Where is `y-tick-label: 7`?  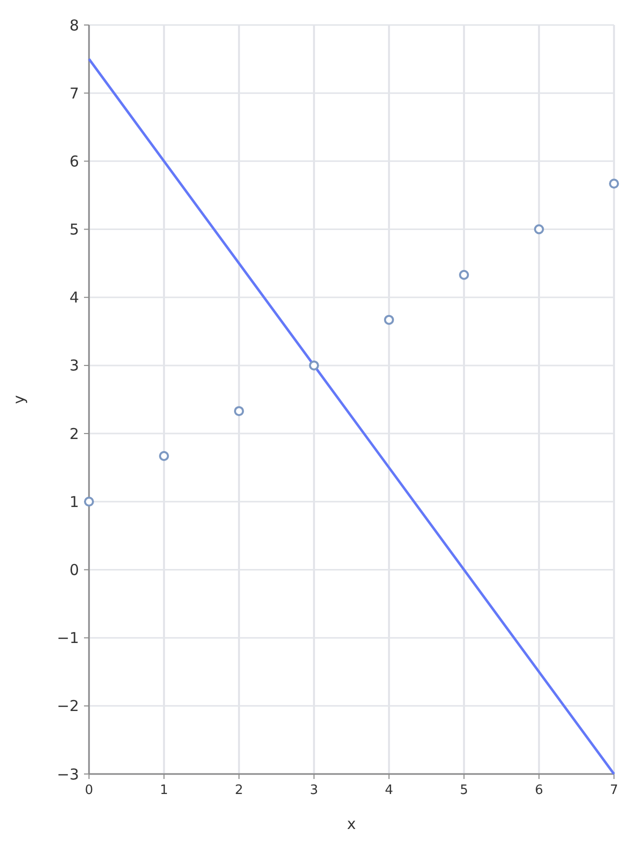 y-tick-label: 7 is located at coordinates (74, 93).